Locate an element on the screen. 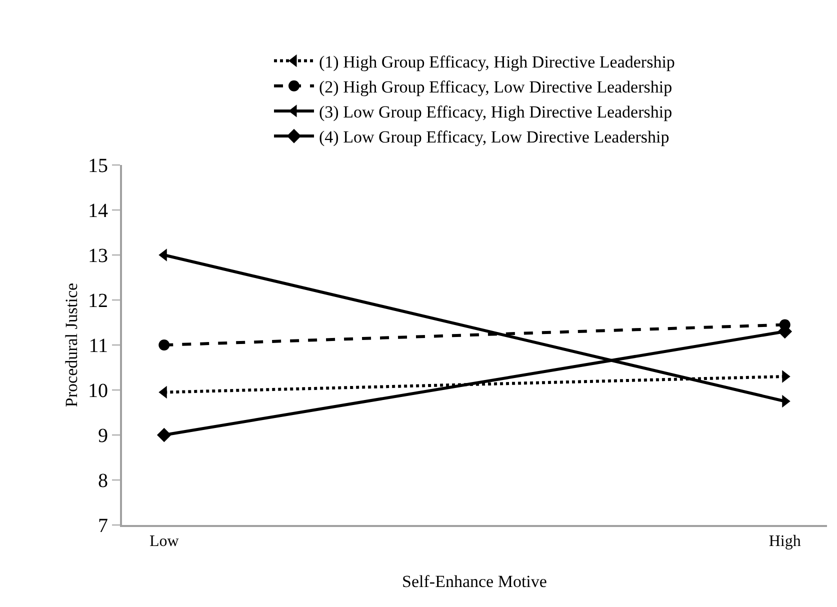 This screenshot has height=607, width=837. legend-label: (3) Low Group Efficacy, High Directive Leadership is located at coordinates (495, 112).